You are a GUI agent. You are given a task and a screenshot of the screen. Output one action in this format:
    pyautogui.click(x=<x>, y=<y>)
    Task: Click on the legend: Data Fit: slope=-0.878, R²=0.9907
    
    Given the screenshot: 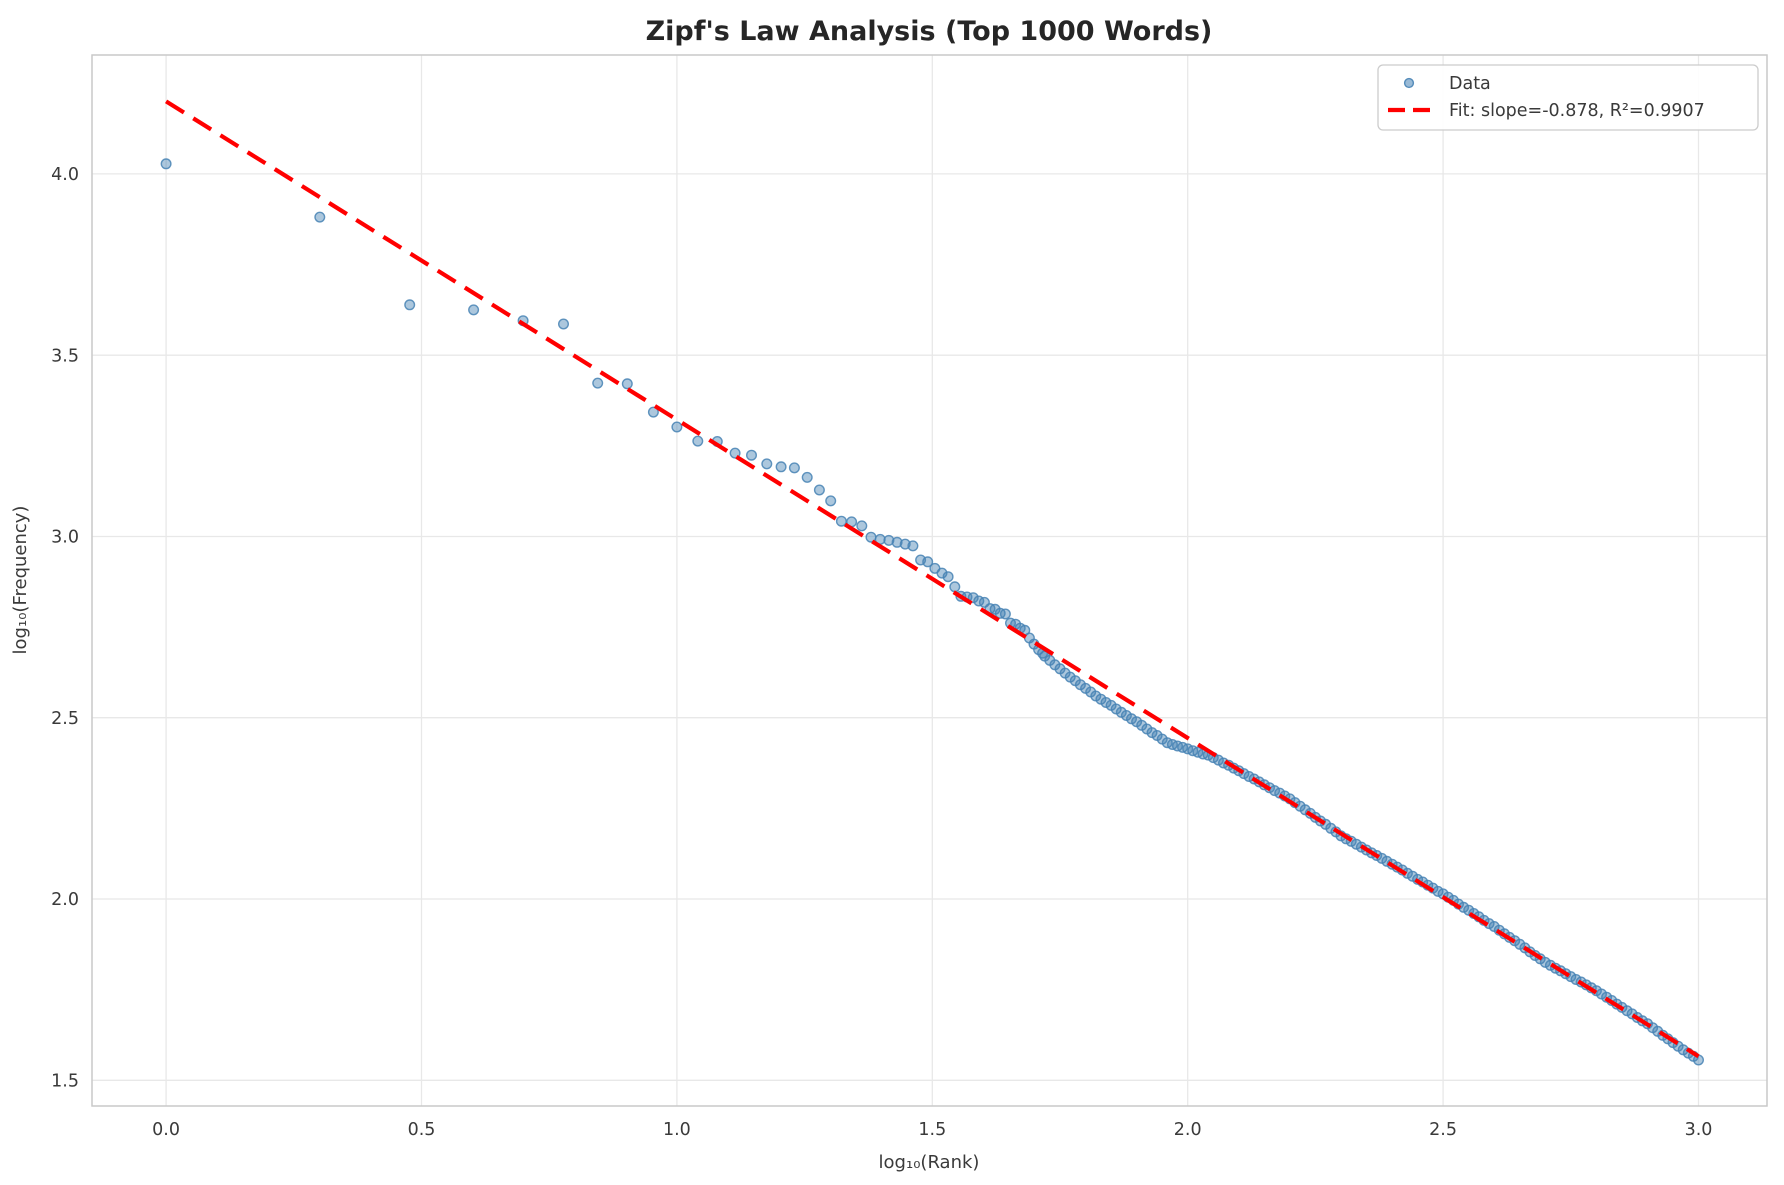 What is the action you would take?
    pyautogui.click(x=1568, y=97)
    